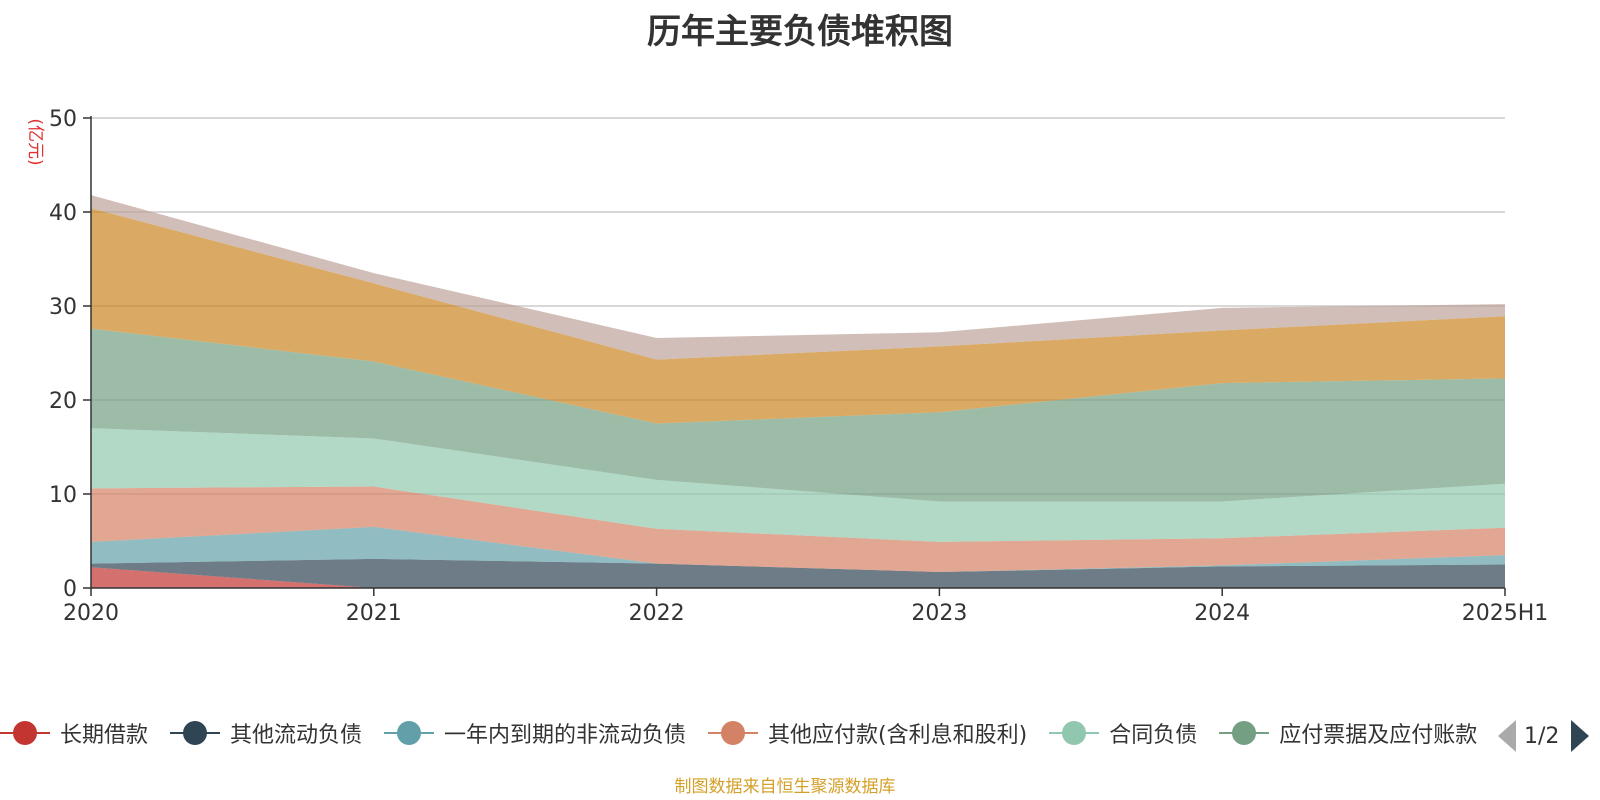 The width and height of the screenshot is (1600, 800). I want to click on chart-title: 历年主要负债堆积图, so click(800, 32).